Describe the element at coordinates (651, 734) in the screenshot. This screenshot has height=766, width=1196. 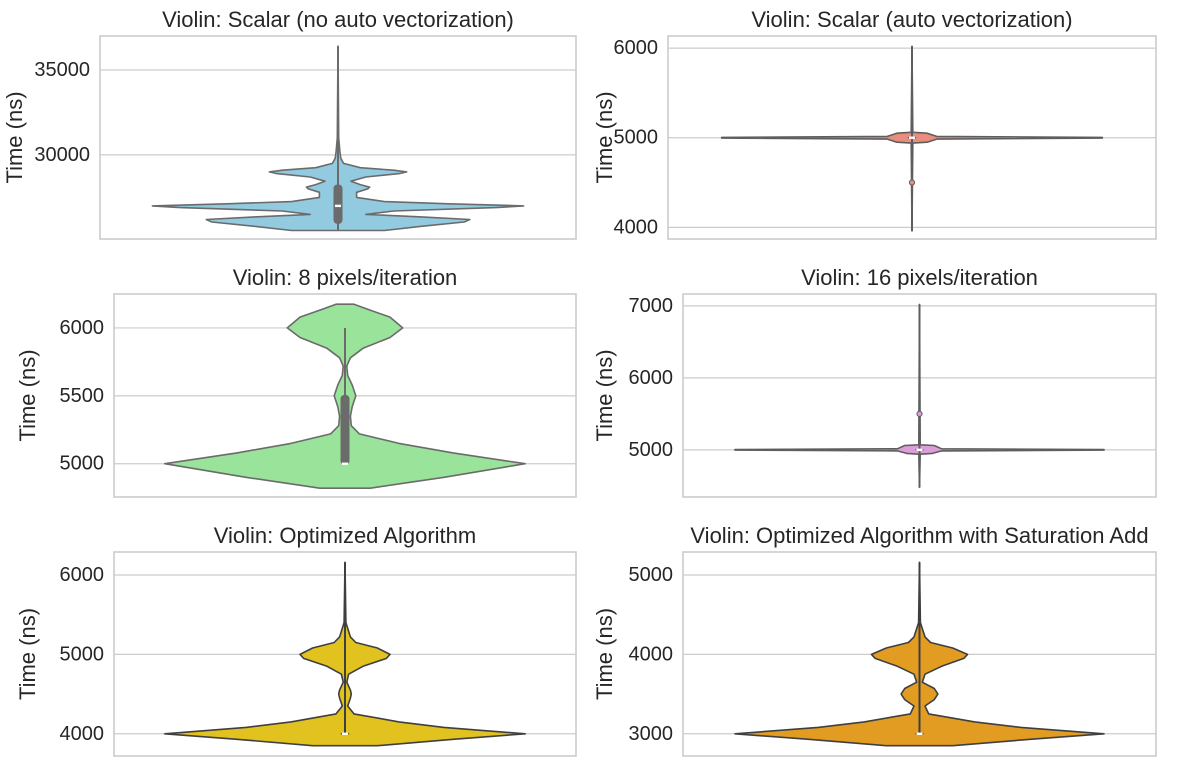
I see `y-tick-label: 3000` at that location.